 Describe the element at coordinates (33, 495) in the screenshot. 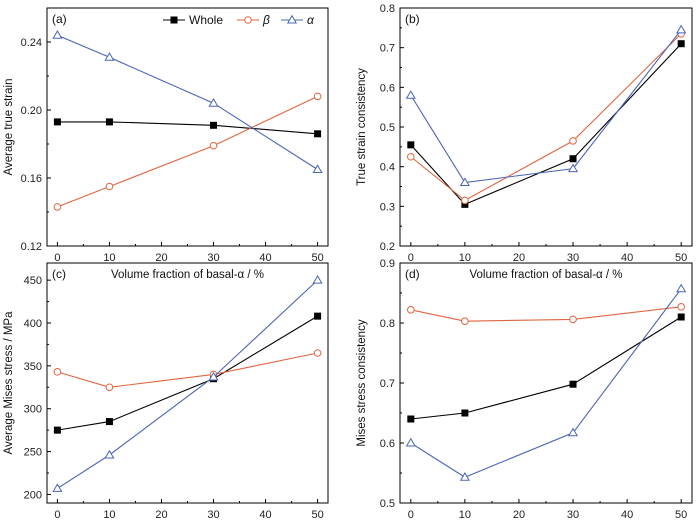

I see `y-tick-label: 200` at that location.